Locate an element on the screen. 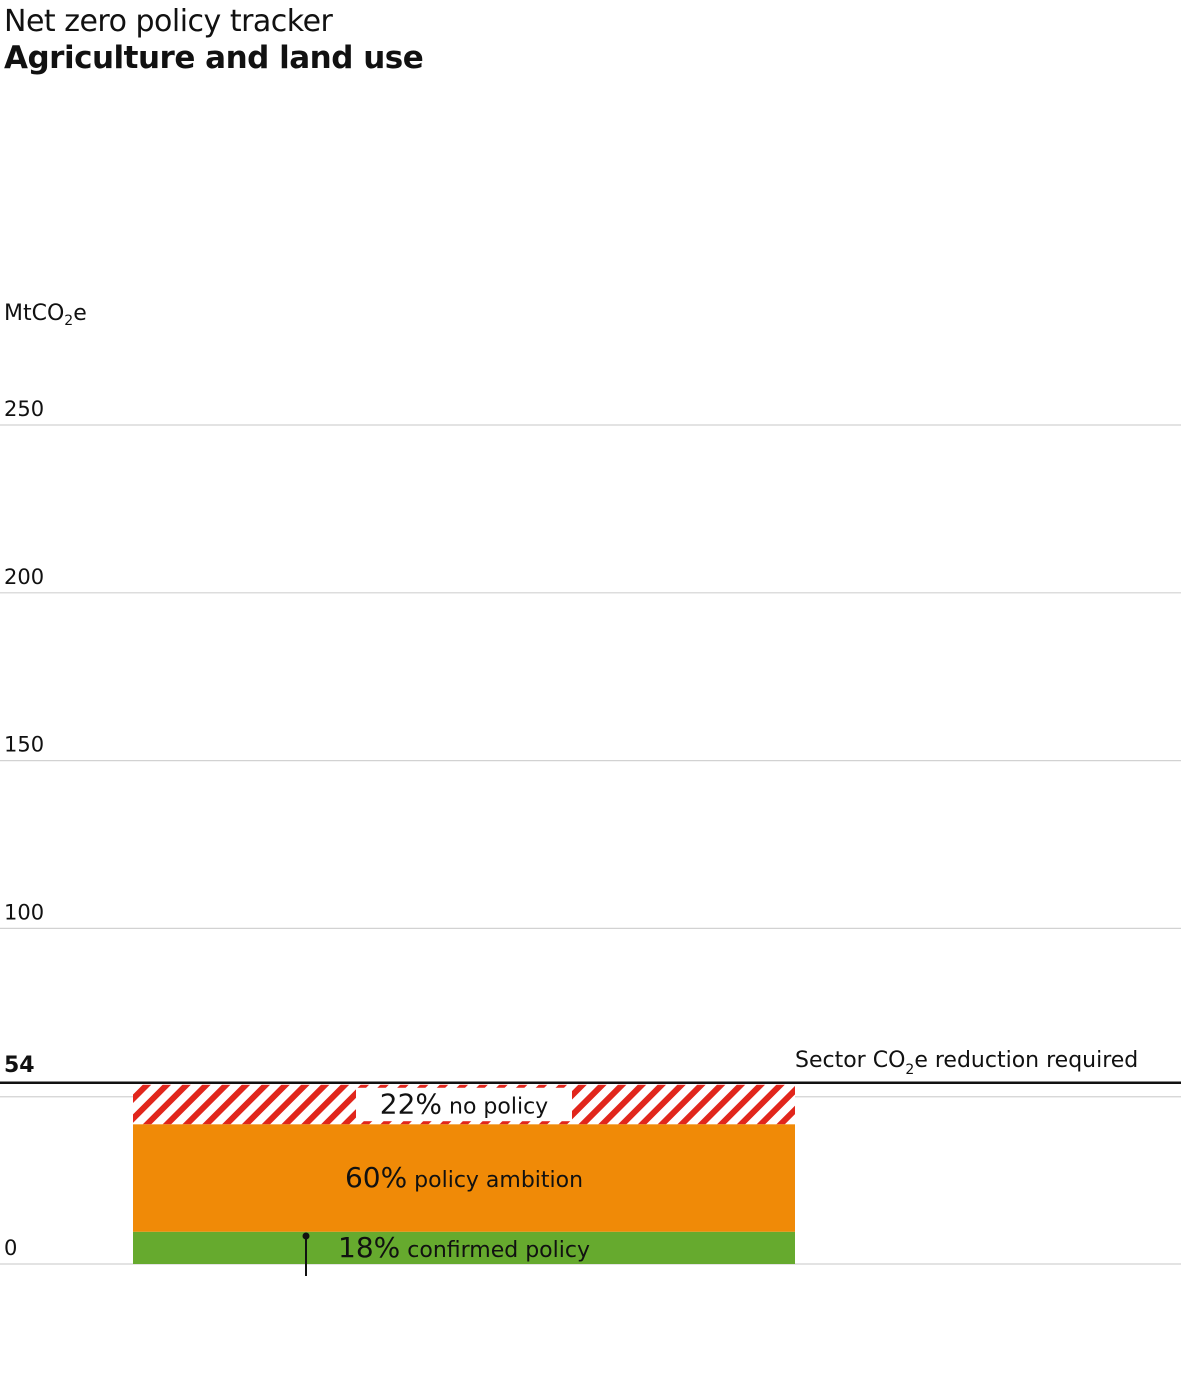 The image size is (1181, 1377). unit-main: MtCO is located at coordinates (34, 313).